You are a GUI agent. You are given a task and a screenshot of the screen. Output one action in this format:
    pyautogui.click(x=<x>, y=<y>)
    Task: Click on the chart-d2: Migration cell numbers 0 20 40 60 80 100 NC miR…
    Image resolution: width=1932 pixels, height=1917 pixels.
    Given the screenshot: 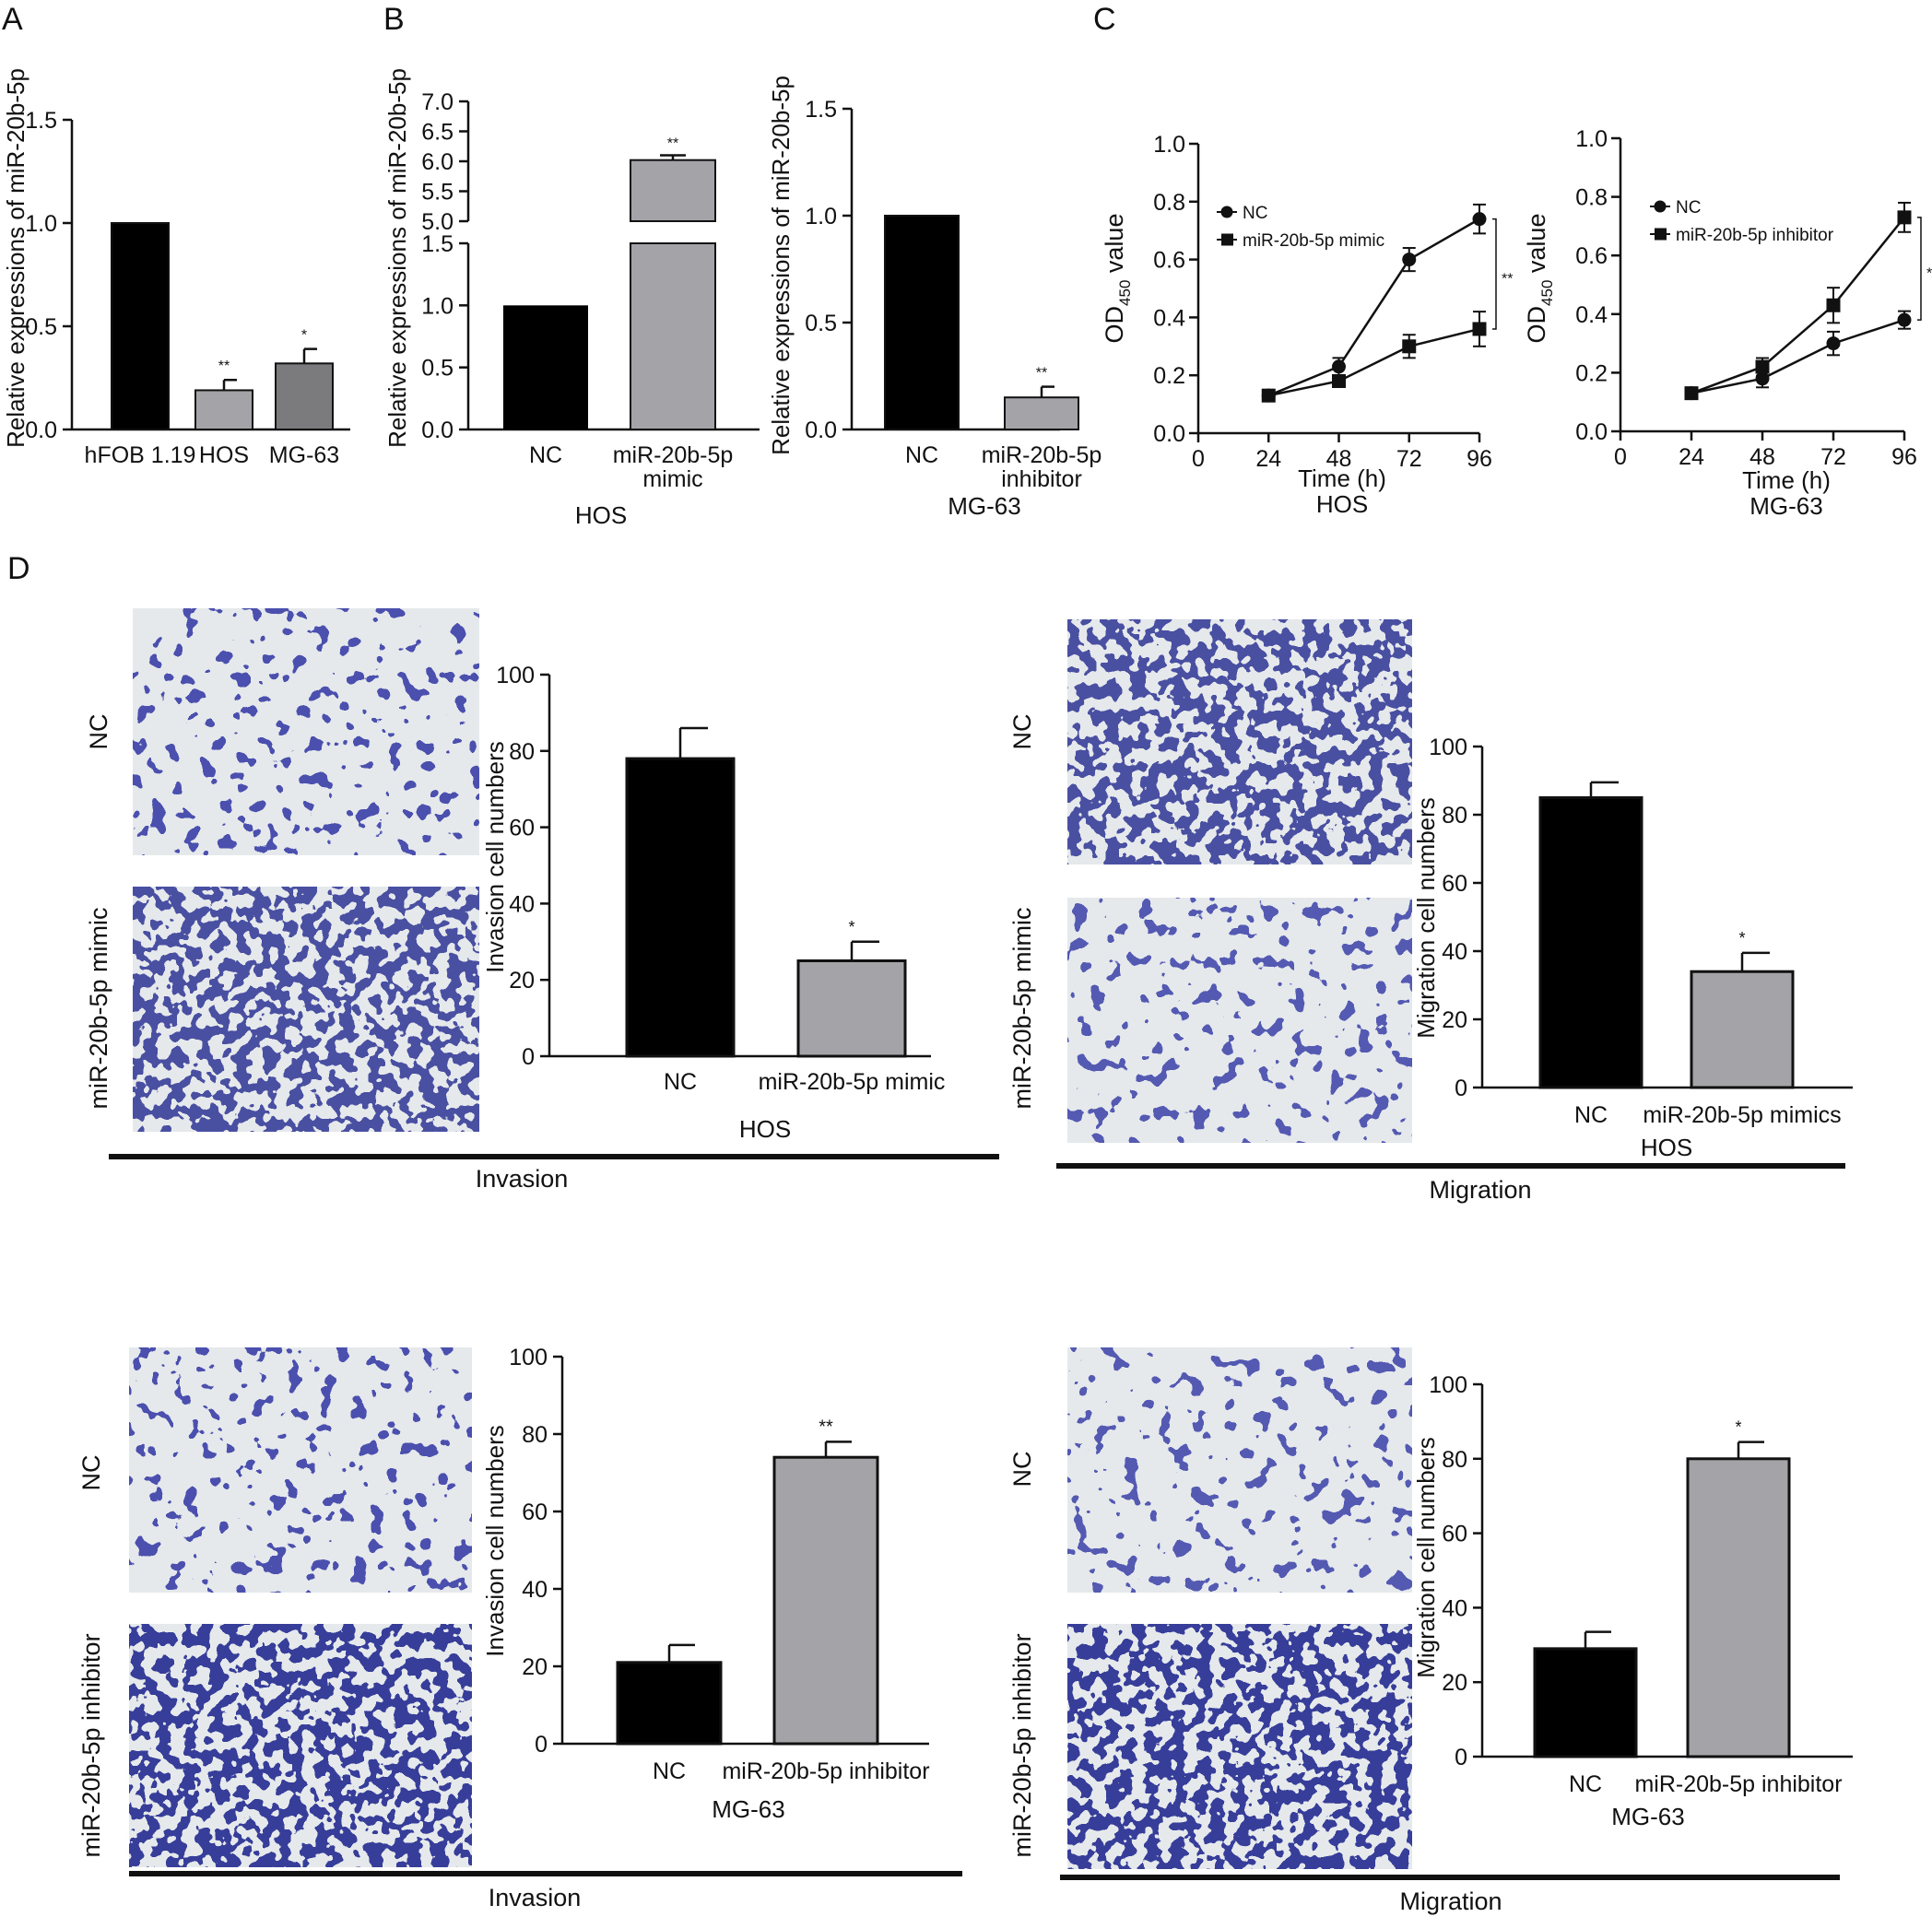 What is the action you would take?
    pyautogui.click(x=1632, y=948)
    